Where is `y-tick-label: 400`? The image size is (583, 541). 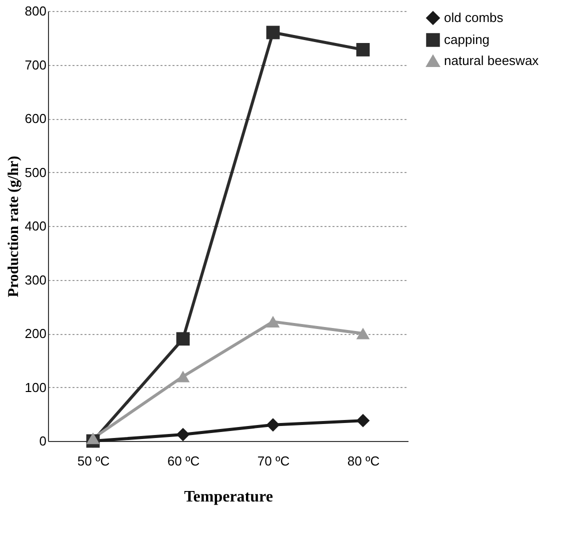 y-tick-label: 400 is located at coordinates (35, 226).